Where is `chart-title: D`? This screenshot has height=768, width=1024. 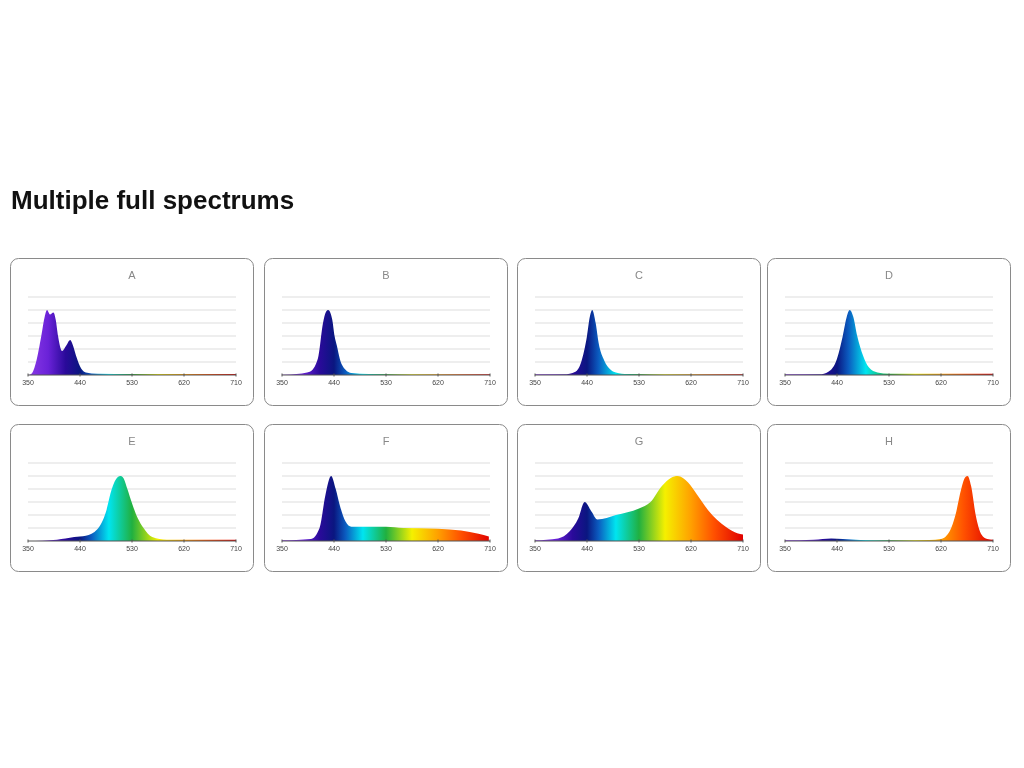 chart-title: D is located at coordinates (889, 275).